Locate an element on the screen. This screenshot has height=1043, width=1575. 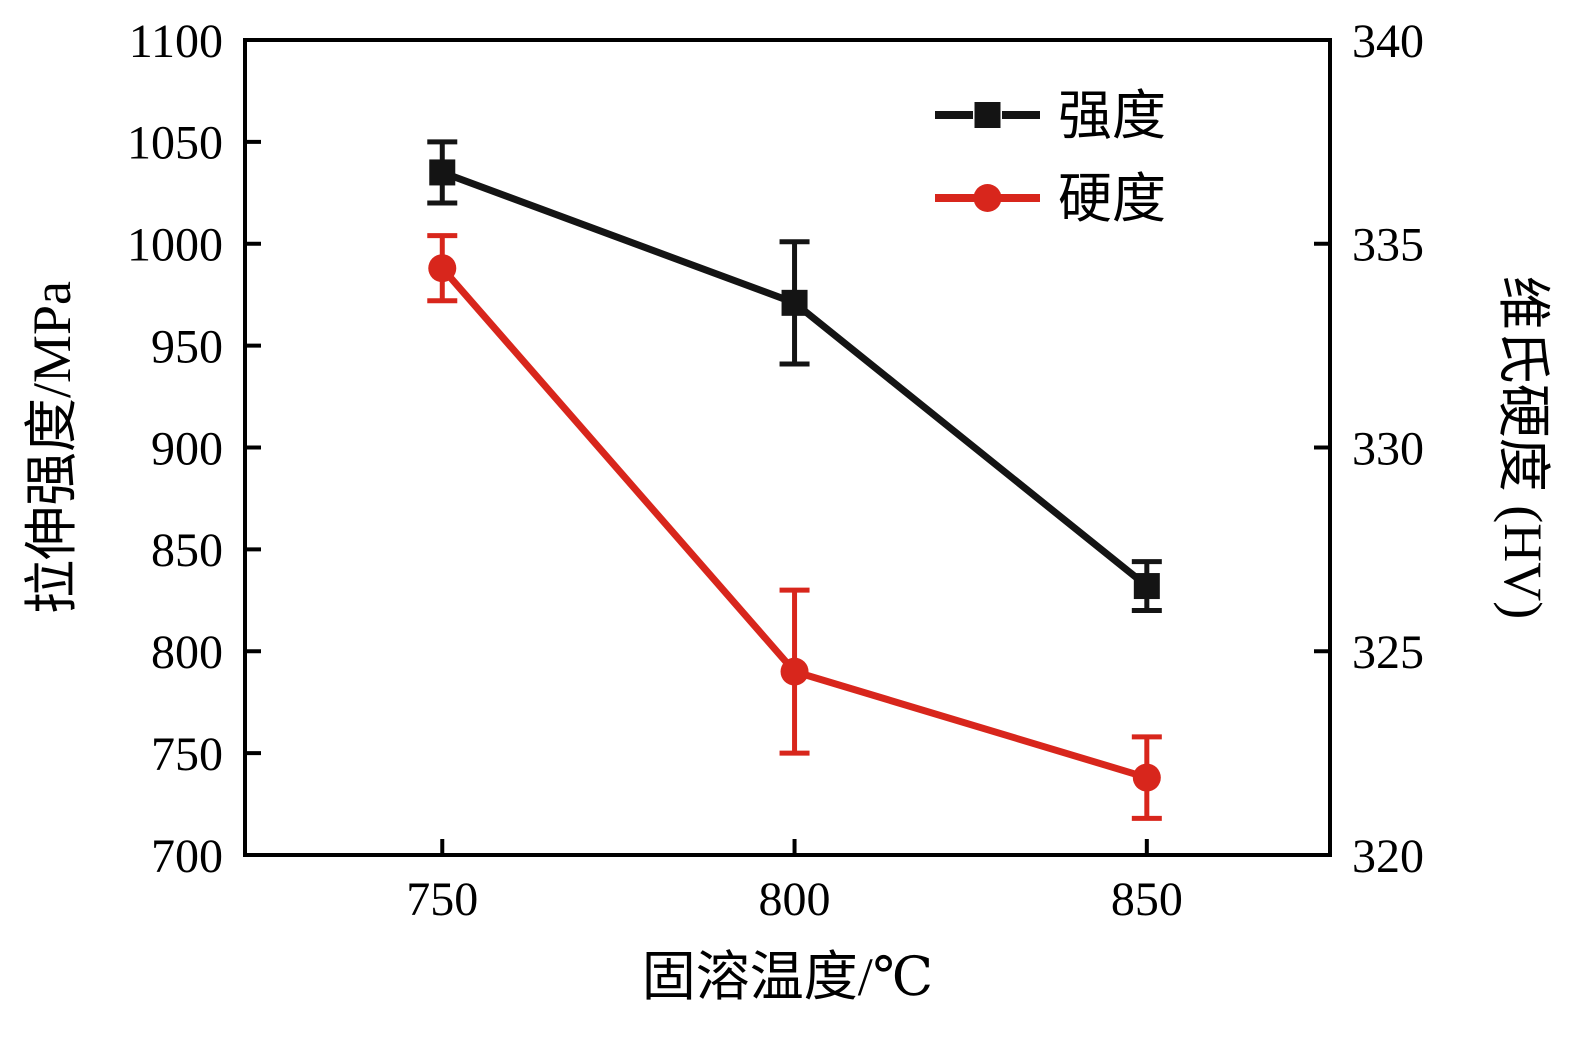
x-axis-title: 固溶温度/℃ is located at coordinates (787, 977).